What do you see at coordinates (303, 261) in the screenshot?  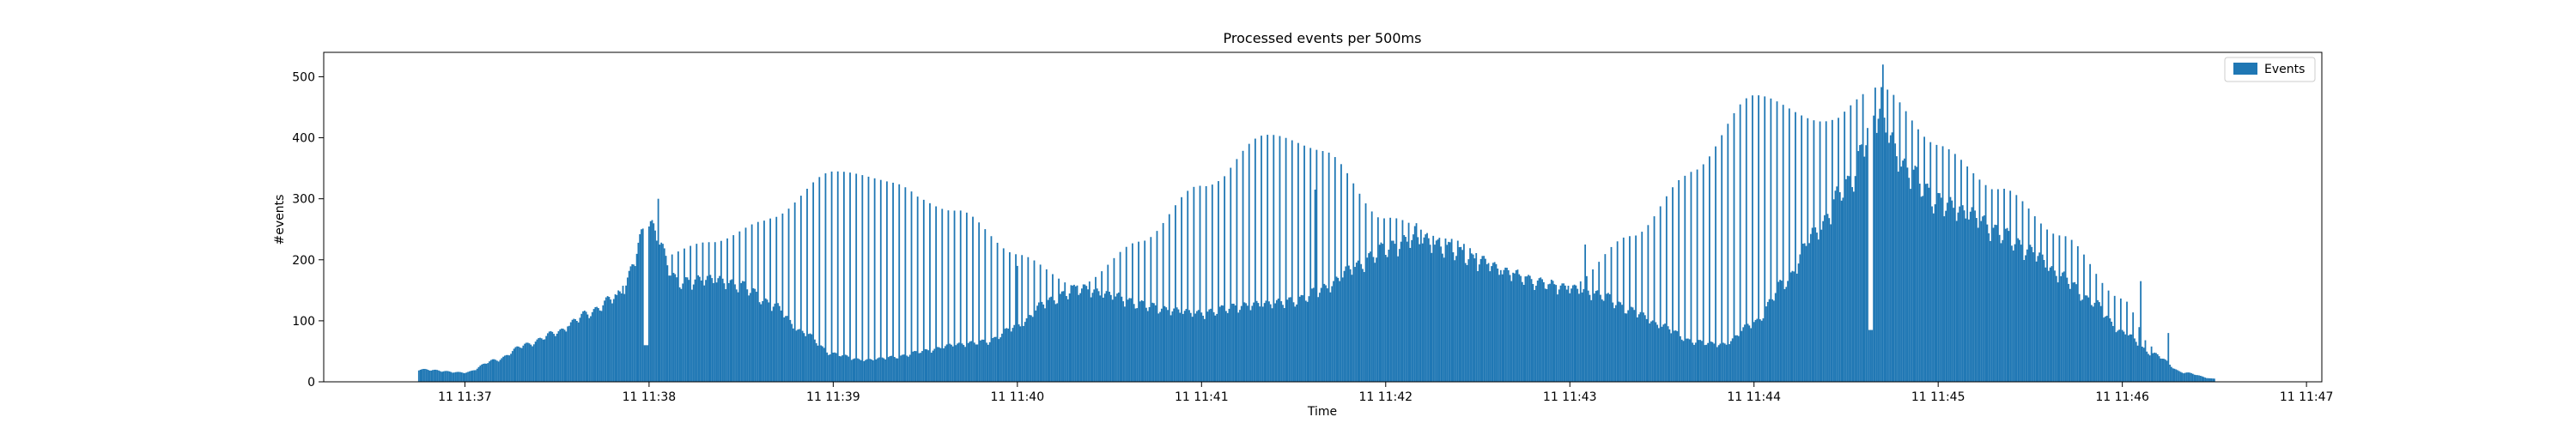 I see `y-tick-label: 200` at bounding box center [303, 261].